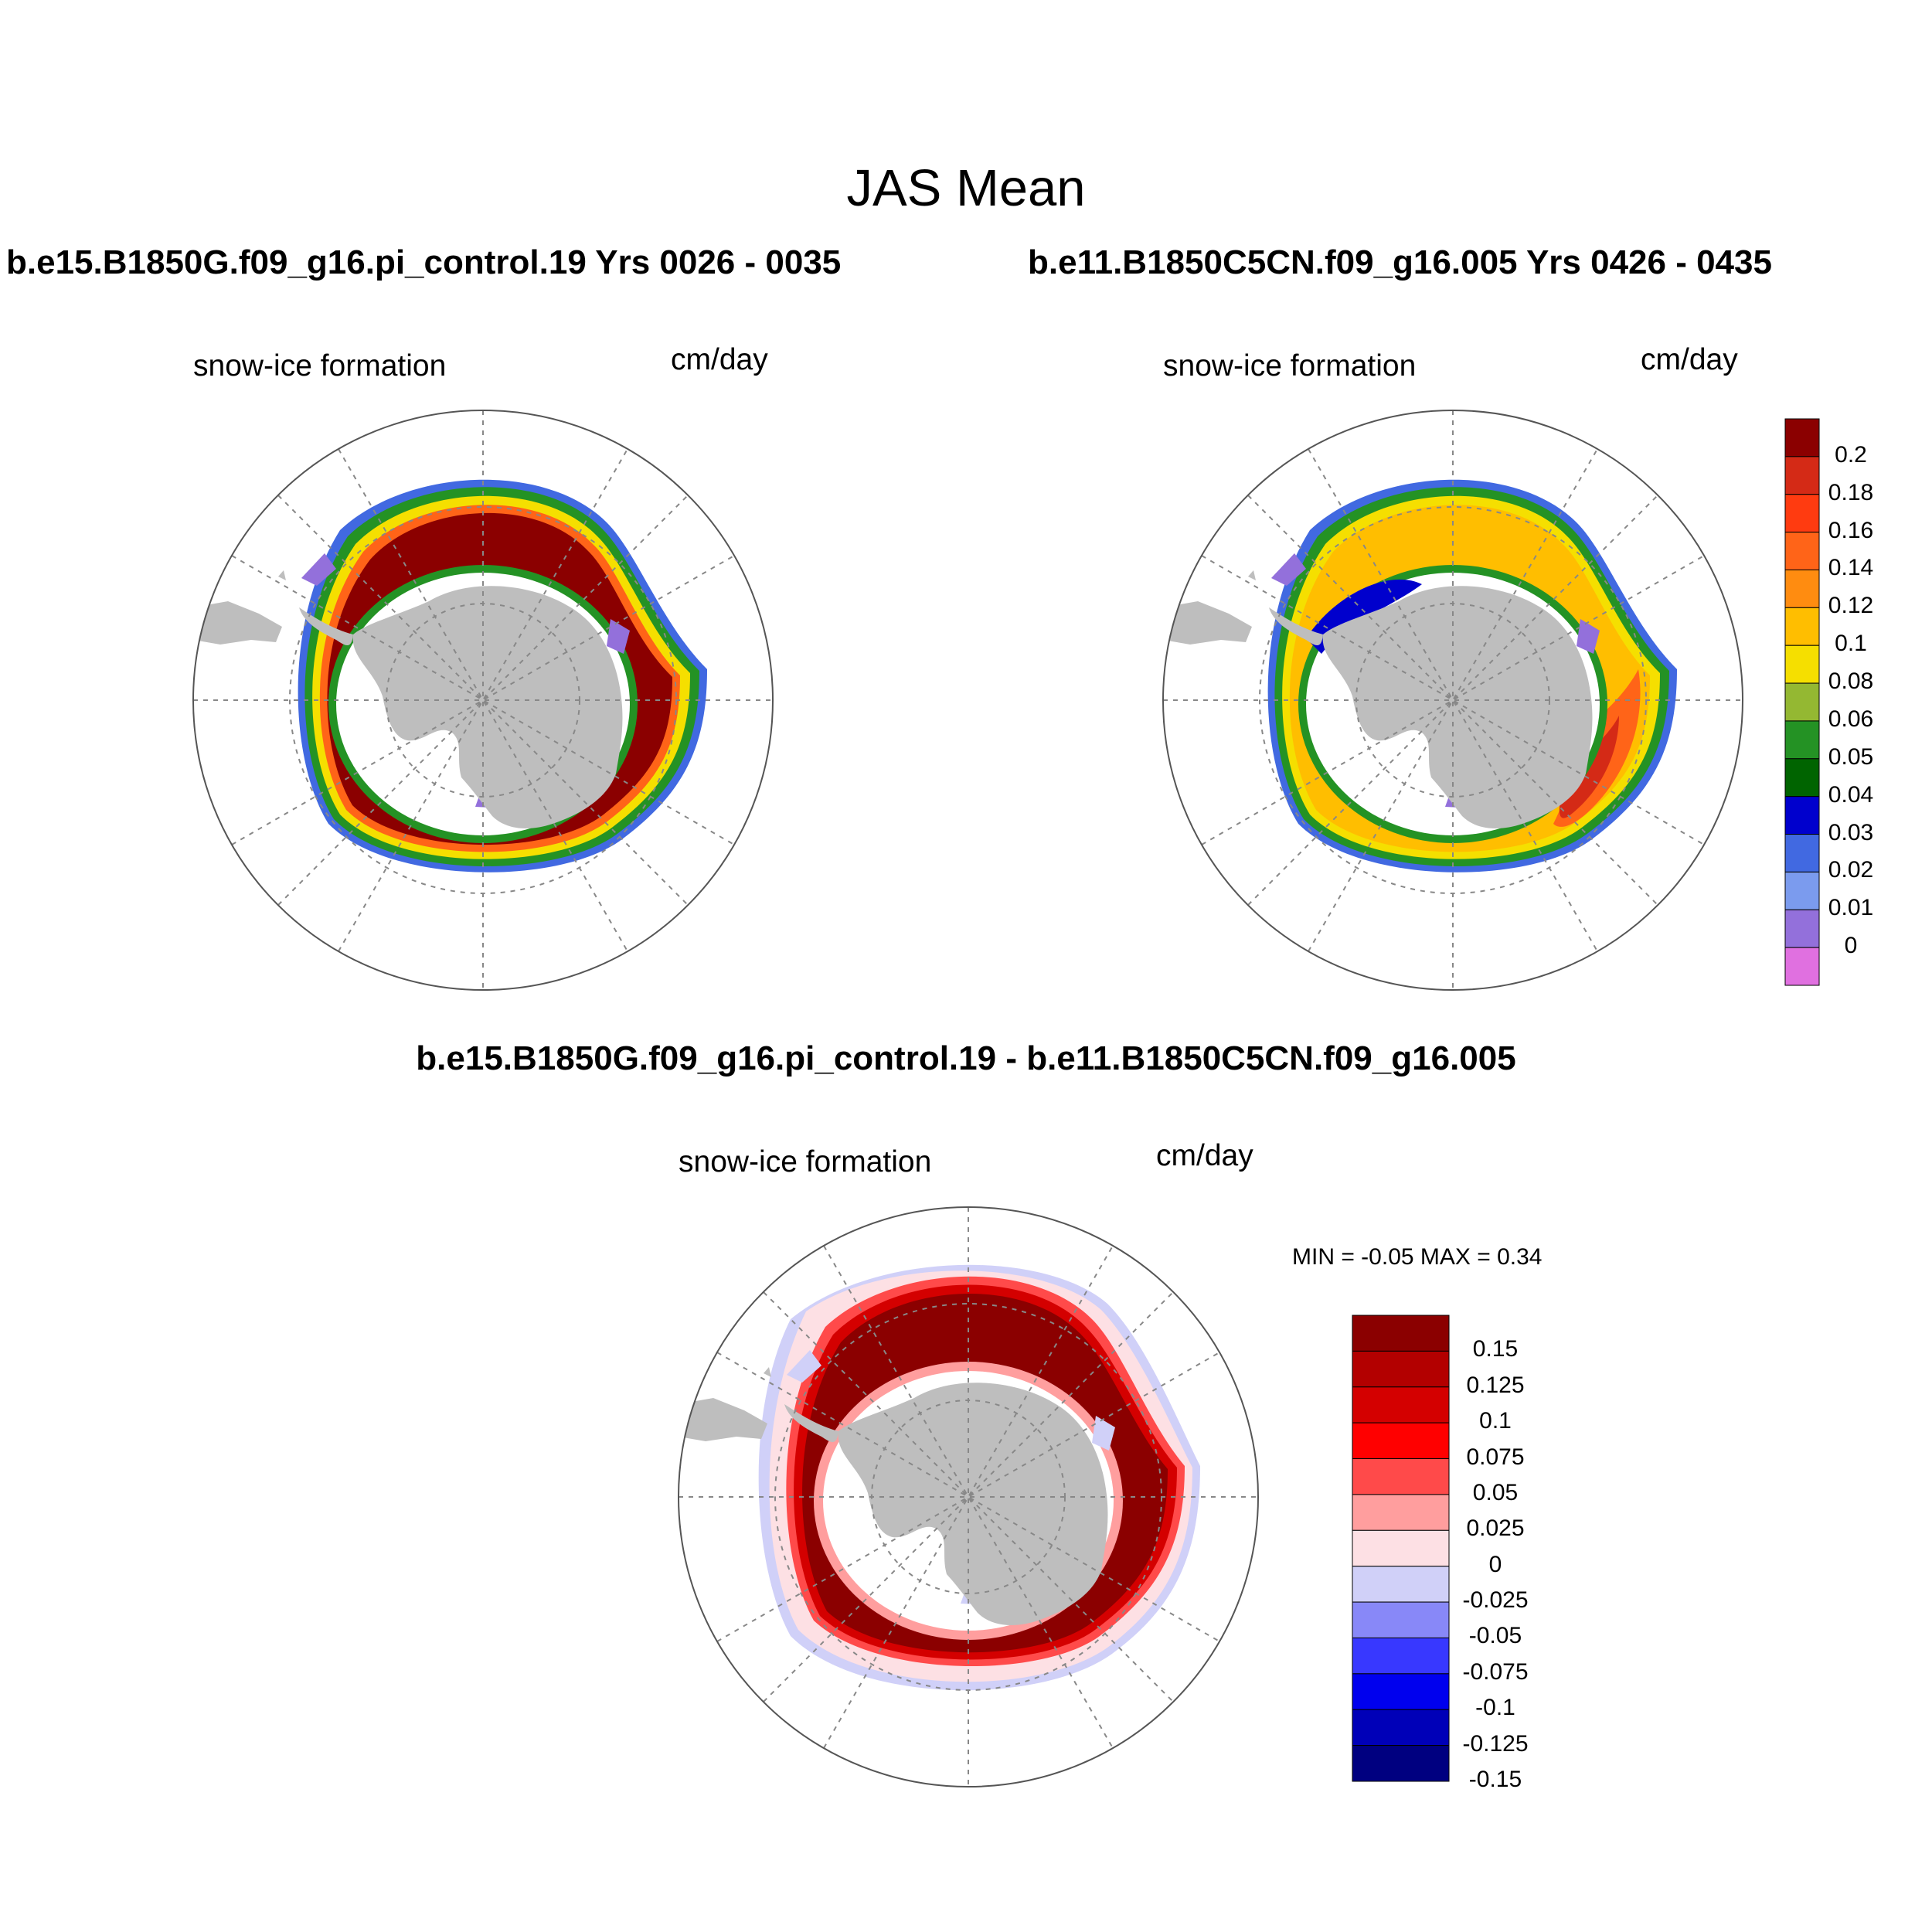 The image size is (1932, 1932). Describe the element at coordinates (1495, 1636) in the screenshot. I see `colorbar-diff-tick-label: -0.05` at that location.